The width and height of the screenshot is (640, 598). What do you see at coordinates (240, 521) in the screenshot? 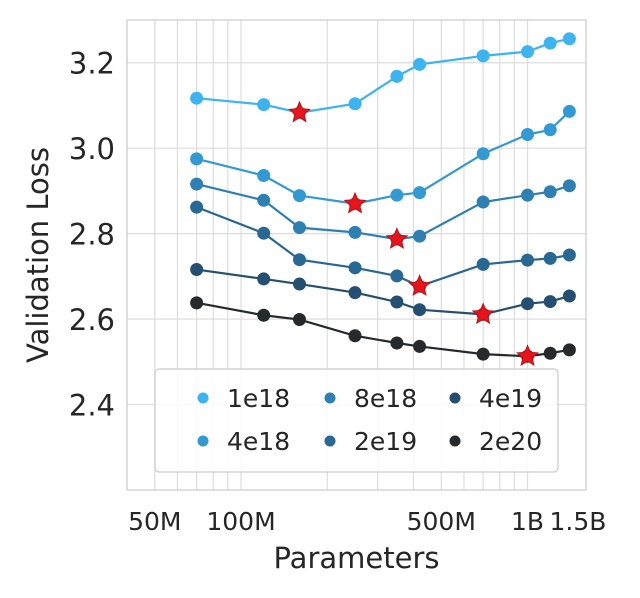
I see `x-tick-label: 100M` at bounding box center [240, 521].